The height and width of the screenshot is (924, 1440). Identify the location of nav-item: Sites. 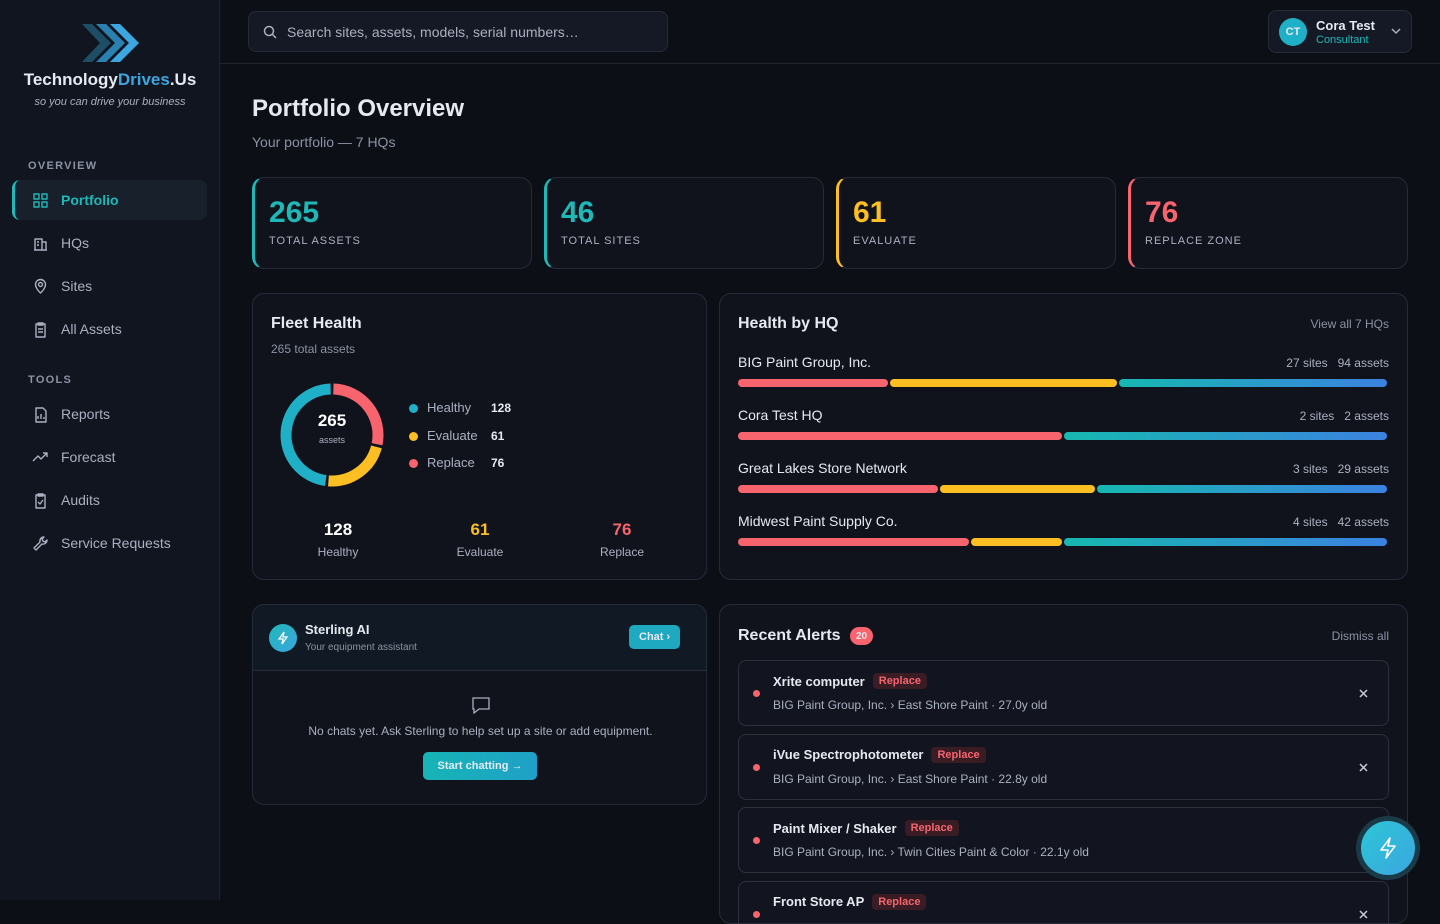
(109, 286).